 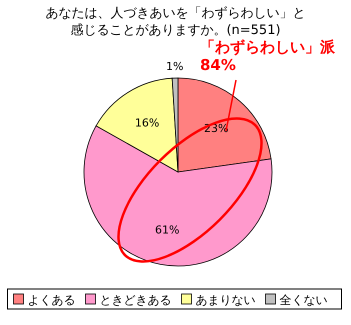 I want to click on chart-title: あなたは、人づきあいを「わずらわしい」と感じることがありますか。(n=551), so click(x=176, y=22).